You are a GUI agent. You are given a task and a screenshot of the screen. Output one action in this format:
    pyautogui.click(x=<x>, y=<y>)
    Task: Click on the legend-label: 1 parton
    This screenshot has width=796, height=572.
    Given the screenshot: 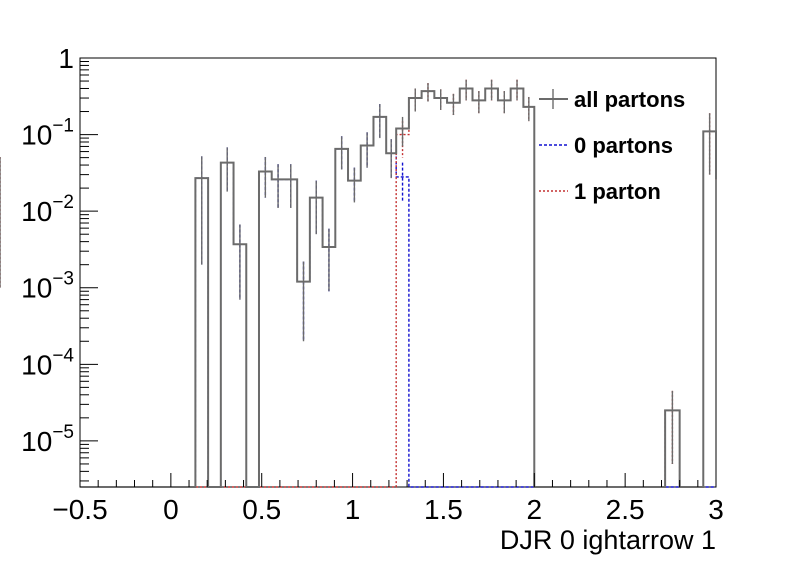 What is the action you would take?
    pyautogui.click(x=617, y=191)
    